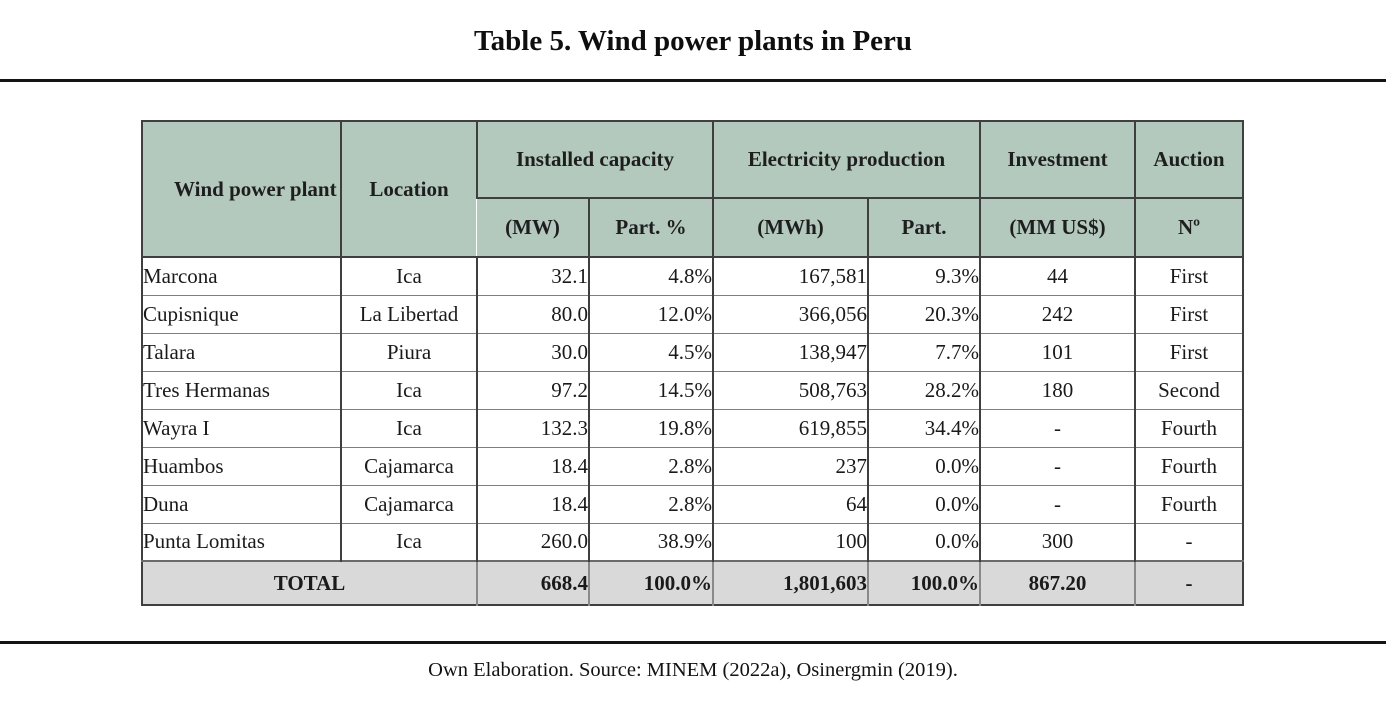 The height and width of the screenshot is (715, 1386). I want to click on total-mw: 668.4, so click(532, 582).